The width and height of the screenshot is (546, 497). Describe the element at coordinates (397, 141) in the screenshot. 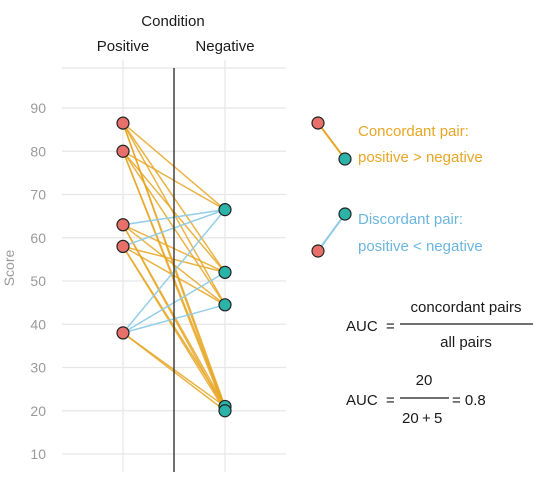

I see `legend-concordant: Concordant pair: positive > negative` at that location.